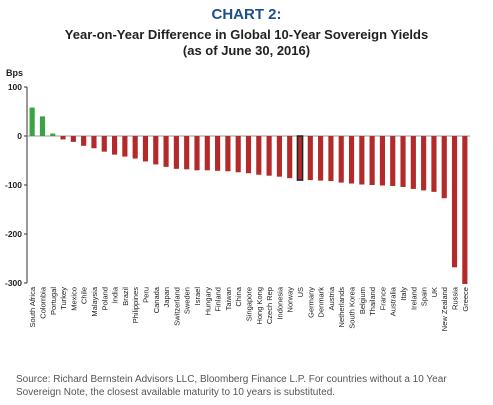 The height and width of the screenshot is (405, 493). What do you see at coordinates (321, 158) in the screenshot?
I see `bar-denmark` at bounding box center [321, 158].